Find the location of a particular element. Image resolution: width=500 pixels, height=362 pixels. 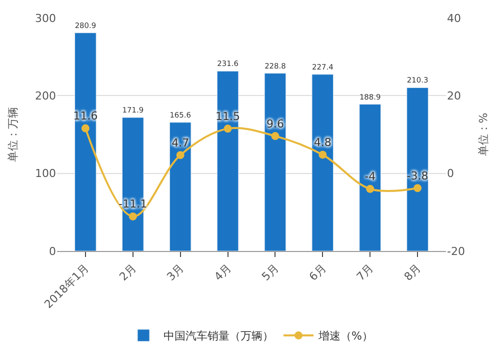

x-tick-label: 4月 is located at coordinates (223, 273).